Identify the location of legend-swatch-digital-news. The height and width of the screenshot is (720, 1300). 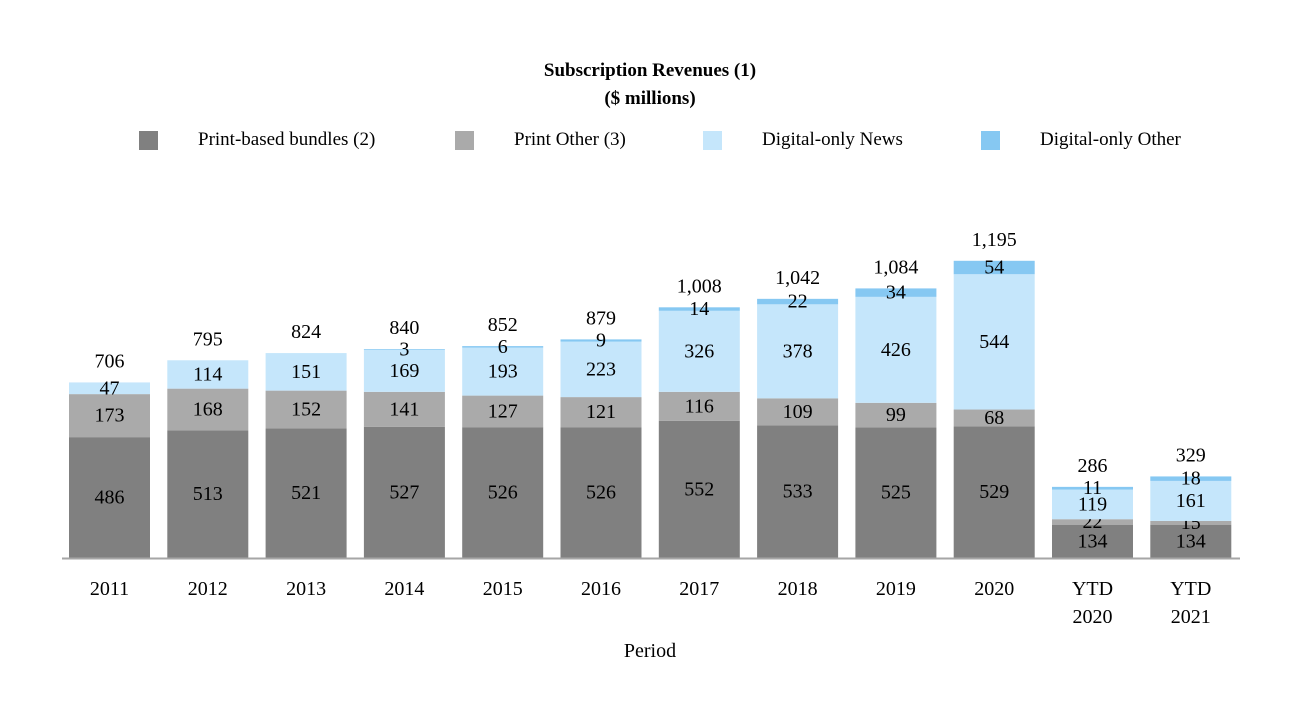
(712, 140).